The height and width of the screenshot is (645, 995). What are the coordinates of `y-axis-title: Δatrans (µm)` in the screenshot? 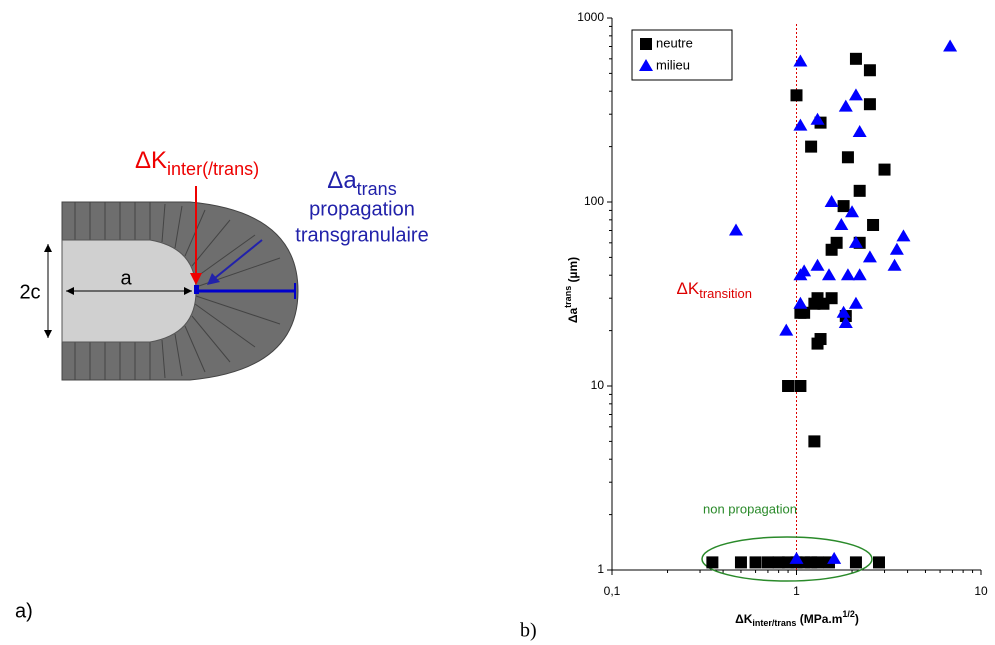 It's located at (571, 290).